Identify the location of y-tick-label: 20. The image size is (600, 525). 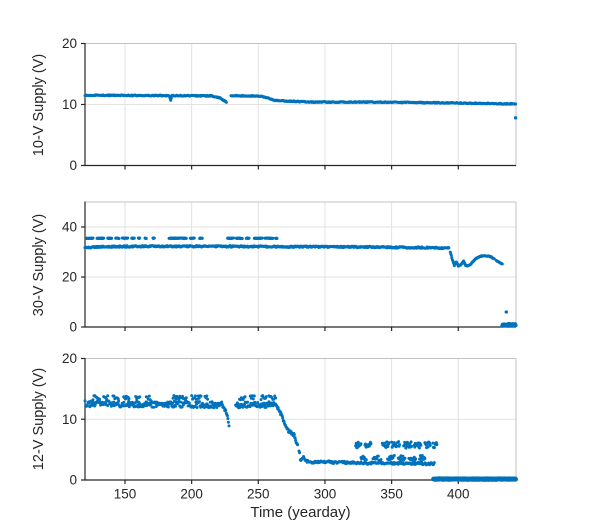
(69, 358).